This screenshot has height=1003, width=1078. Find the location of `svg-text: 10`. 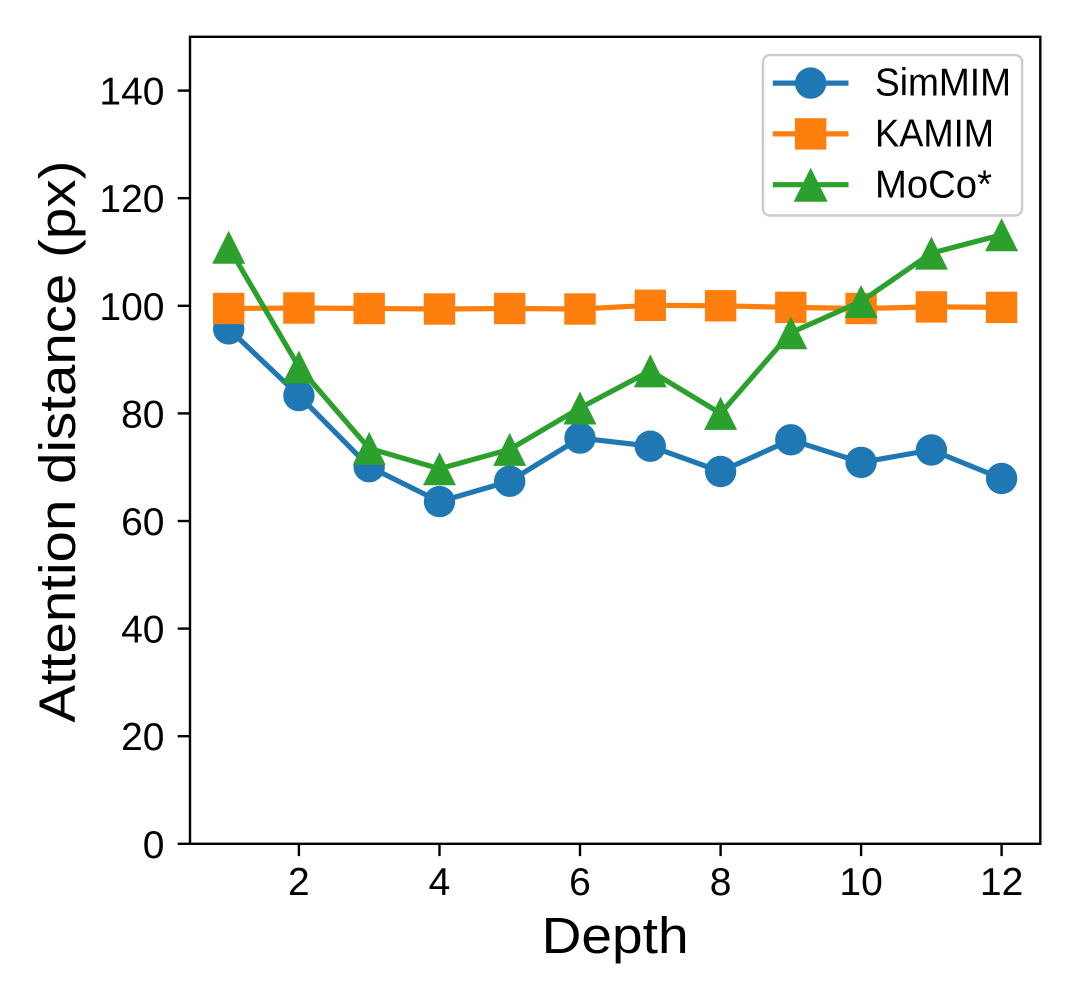

svg-text: 10 is located at coordinates (860, 882).